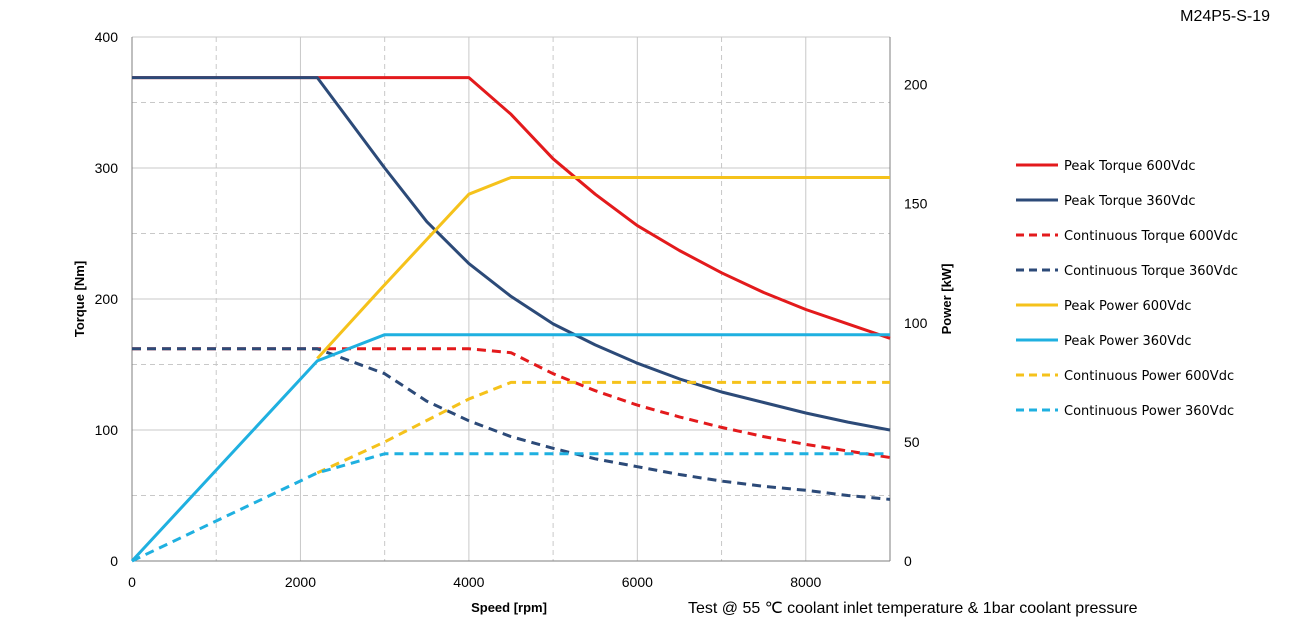  Describe the element at coordinates (107, 299) in the screenshot. I see `y-tick-label: 200` at that location.